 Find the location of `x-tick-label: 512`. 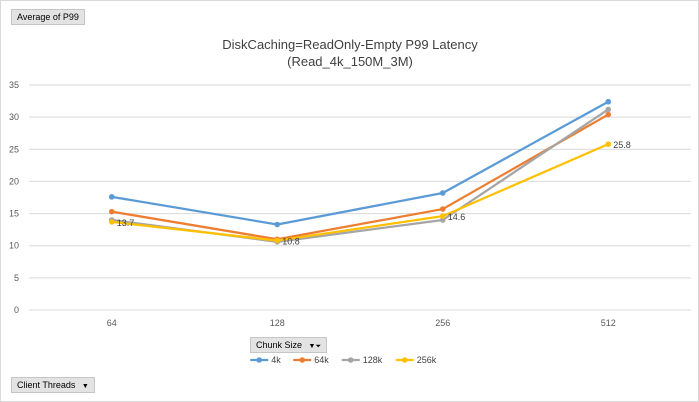

x-tick-label: 512 is located at coordinates (608, 323).